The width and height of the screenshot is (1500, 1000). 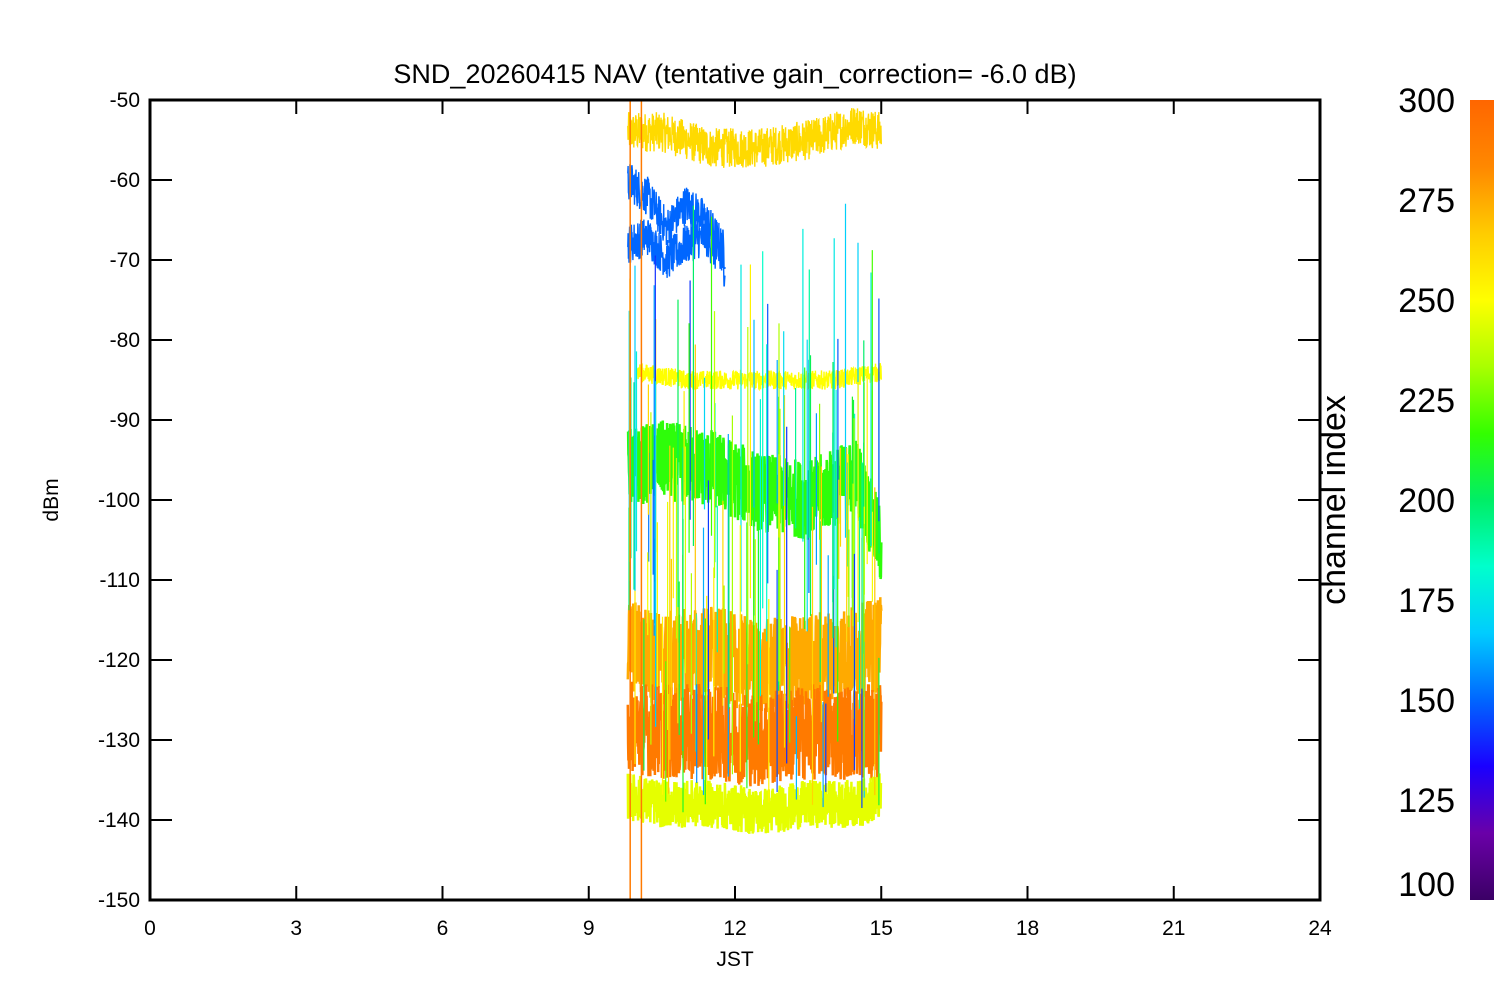 I want to click on y-tick-label: -50, so click(x=125, y=100).